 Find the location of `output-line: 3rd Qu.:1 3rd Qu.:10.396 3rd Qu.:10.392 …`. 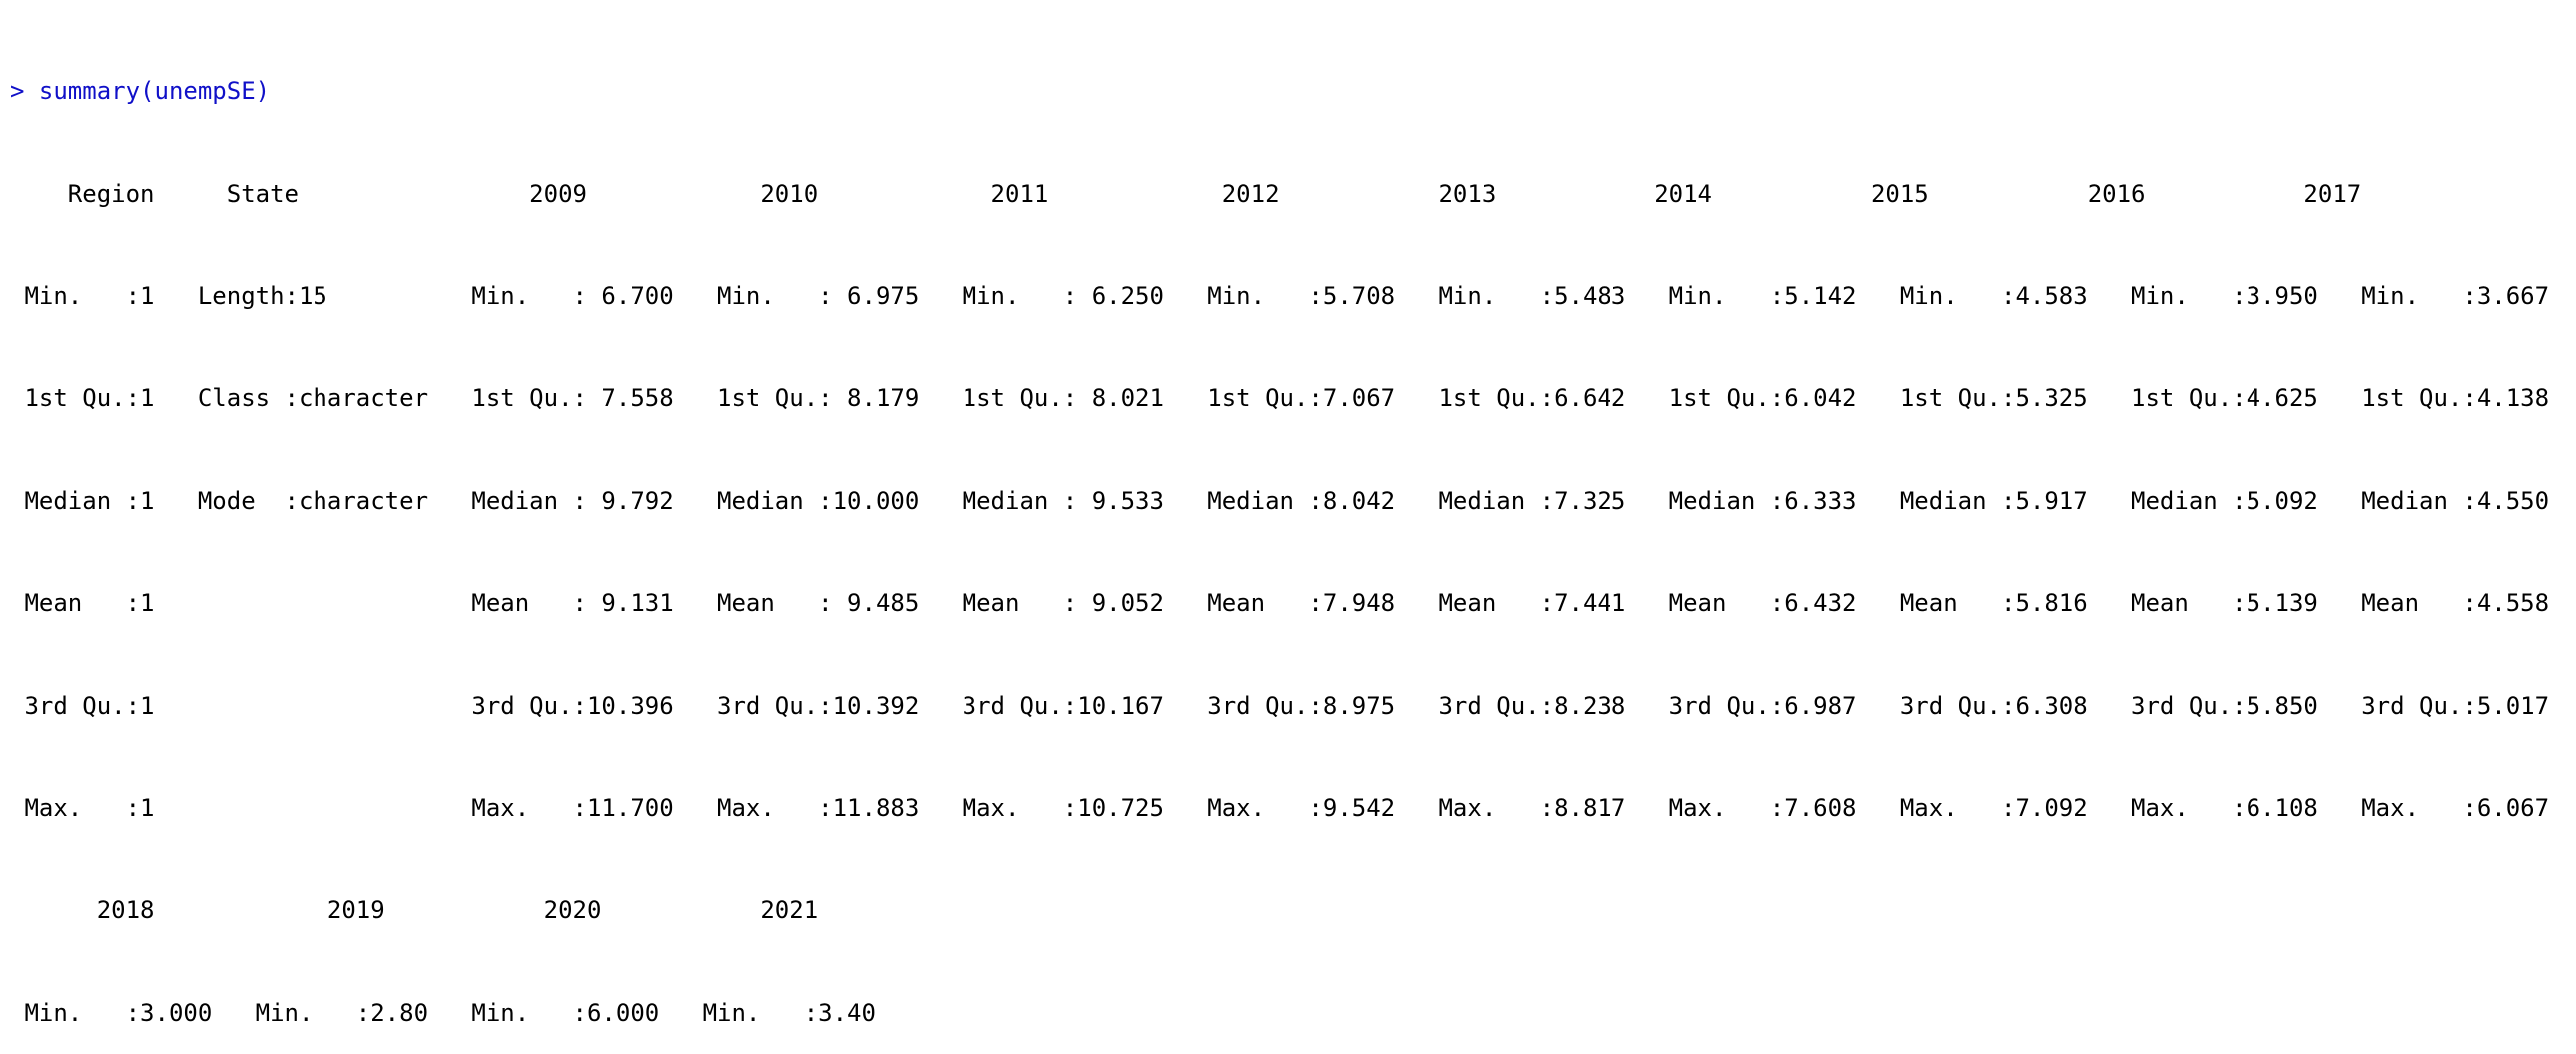

output-line: 3rd Qu.:1 3rd Qu.:10.396 3rd Qu.:10.392 … is located at coordinates (1293, 705).